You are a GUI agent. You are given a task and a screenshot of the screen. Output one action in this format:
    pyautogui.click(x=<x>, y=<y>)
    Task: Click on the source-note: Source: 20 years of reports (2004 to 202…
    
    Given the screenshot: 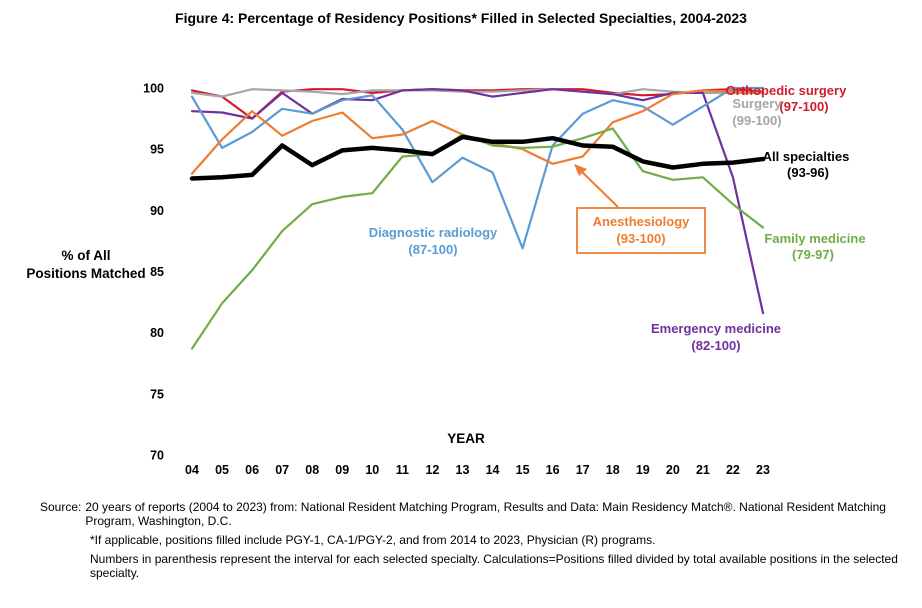 What is the action you would take?
    pyautogui.click(x=475, y=514)
    